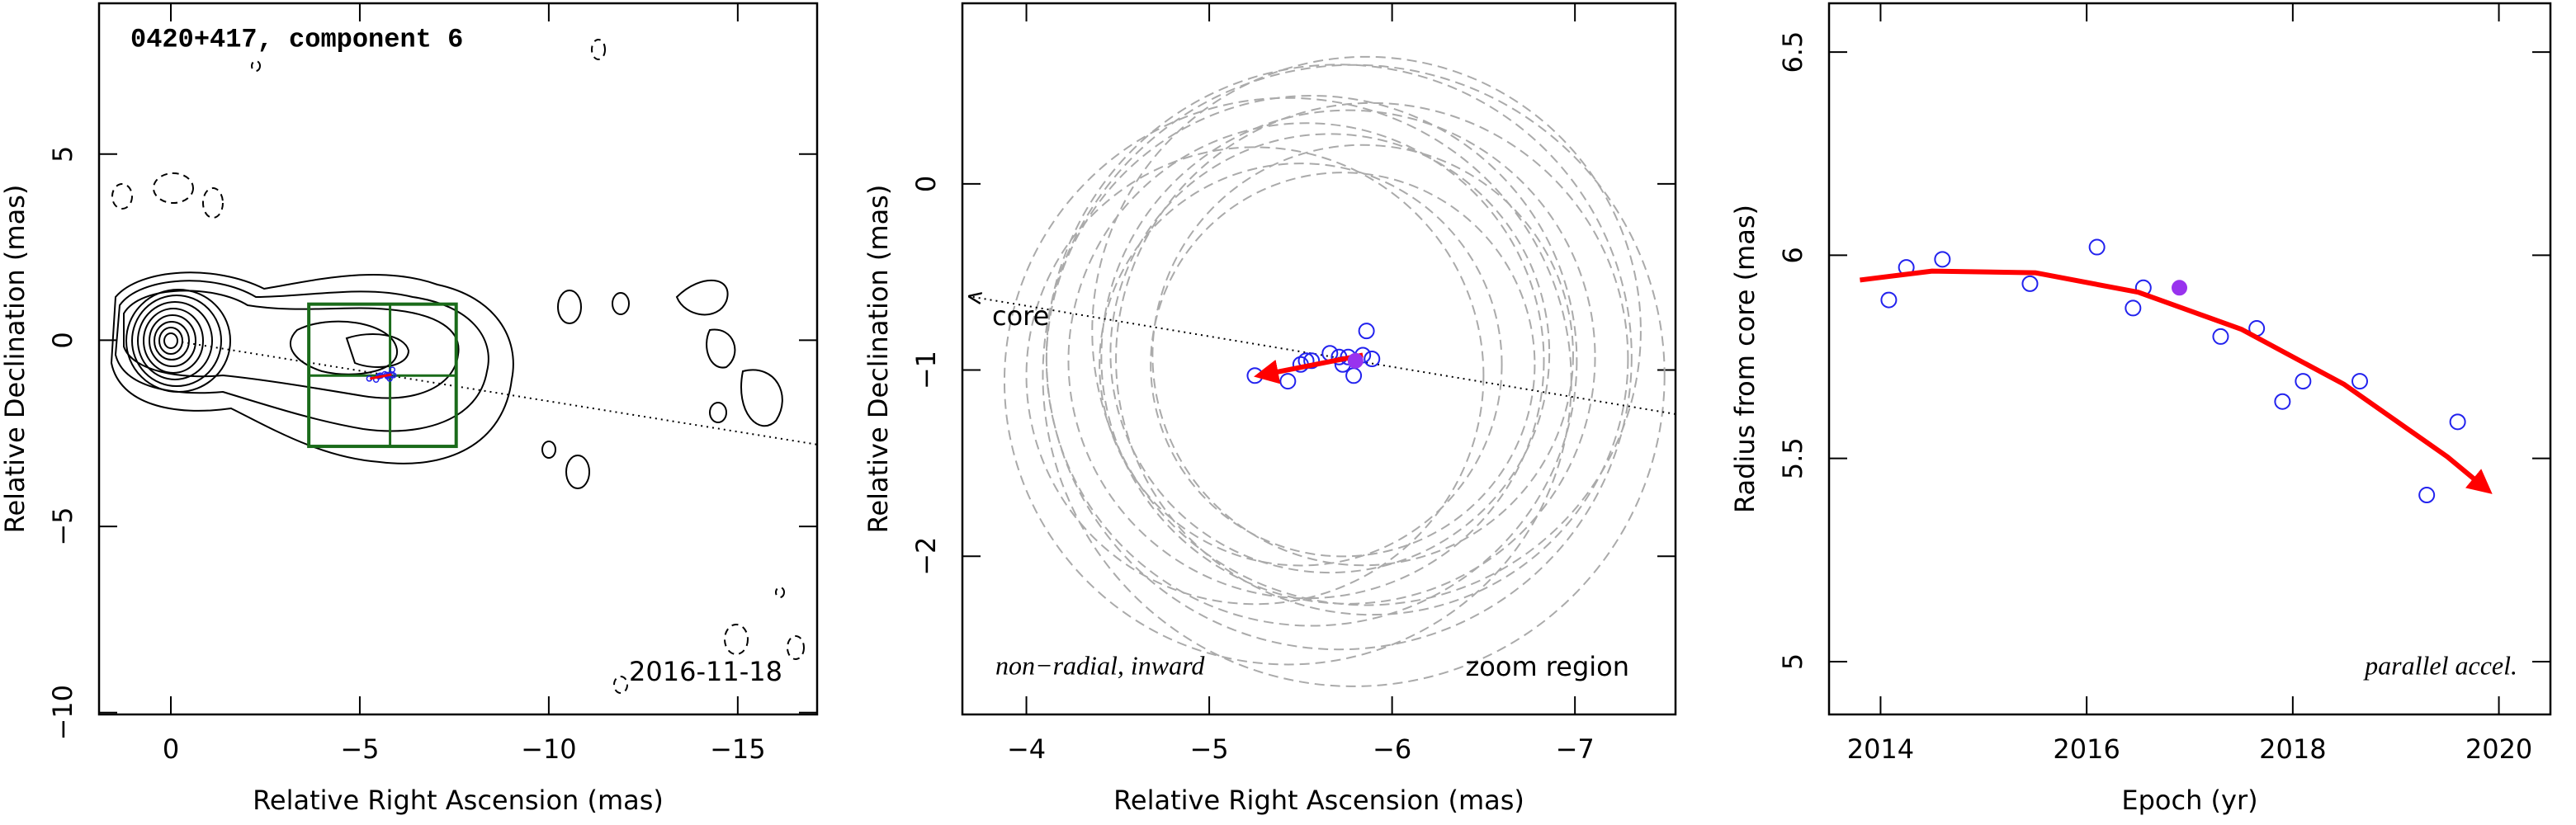 The image size is (2576, 825). Describe the element at coordinates (2440, 665) in the screenshot. I see `accel-label: parallel accel.` at that location.